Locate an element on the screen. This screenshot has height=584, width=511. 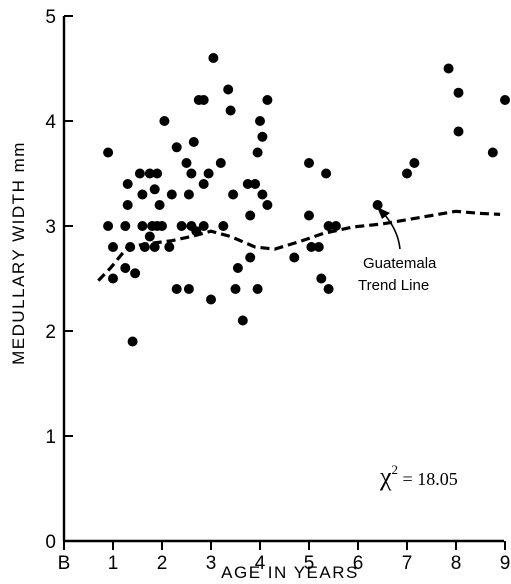
x-tick-label: 7 is located at coordinates (407, 563).